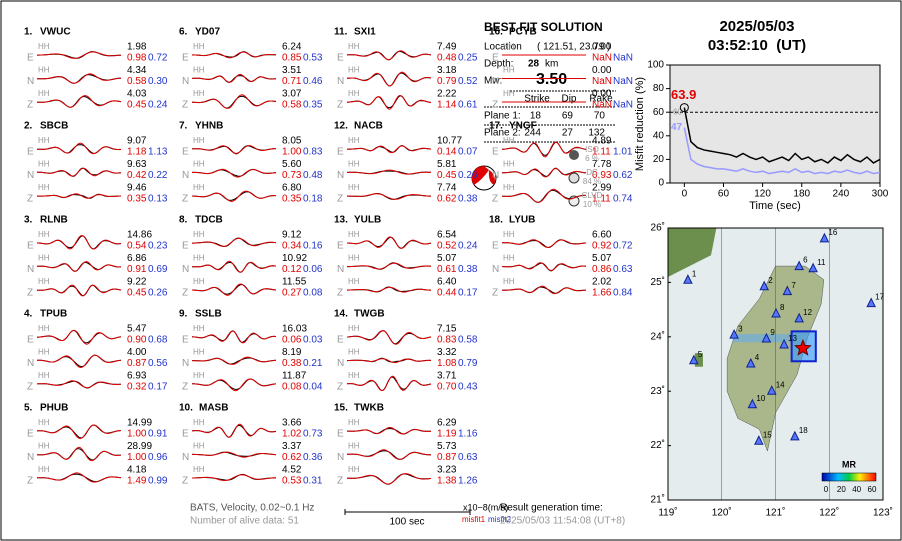 The width and height of the screenshot is (902, 541). I want to click on amplitude: 8.19, so click(292, 352).